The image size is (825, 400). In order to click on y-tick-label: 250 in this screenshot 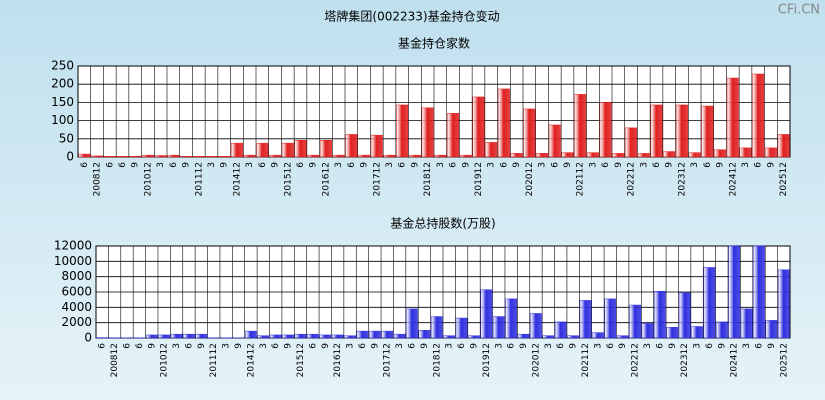, I will do `click(62, 66)`.